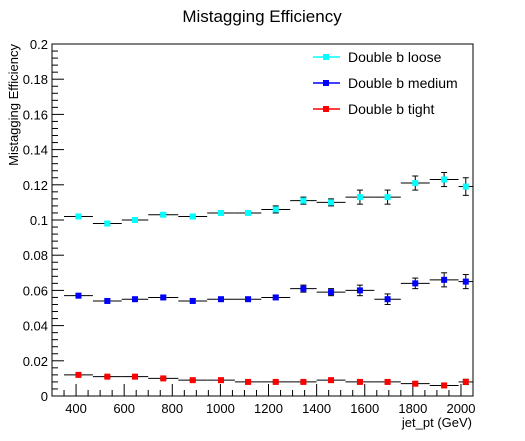 This screenshot has width=525, height=441. I want to click on y-tick-label: 0.04, so click(35, 326).